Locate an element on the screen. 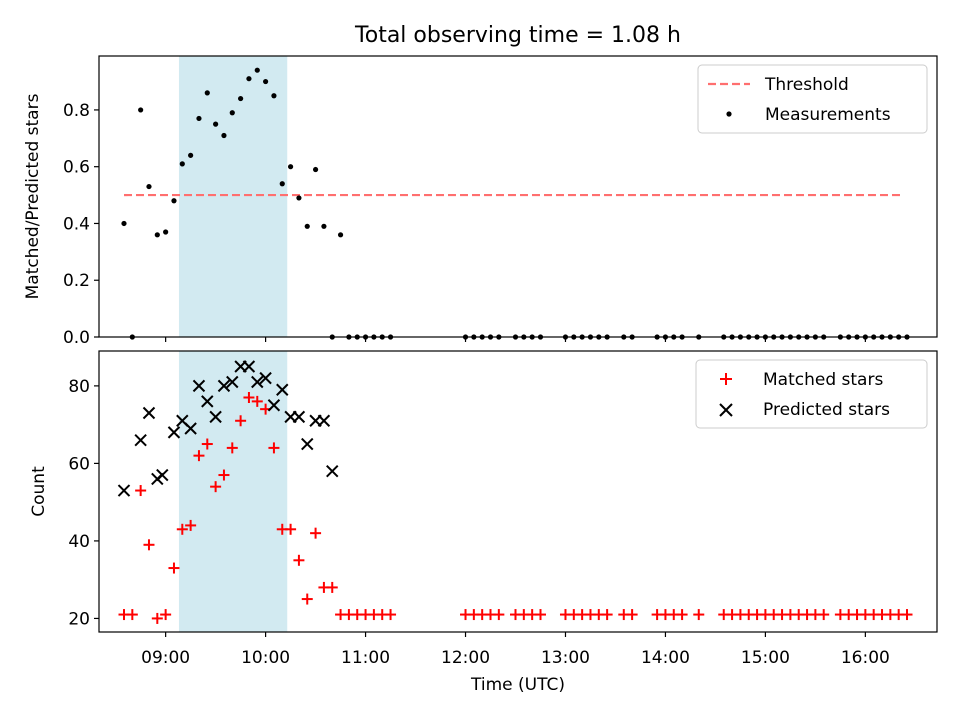 The image size is (960, 720). count-y-ticks: 20 40 60 80 is located at coordinates (83, 503).